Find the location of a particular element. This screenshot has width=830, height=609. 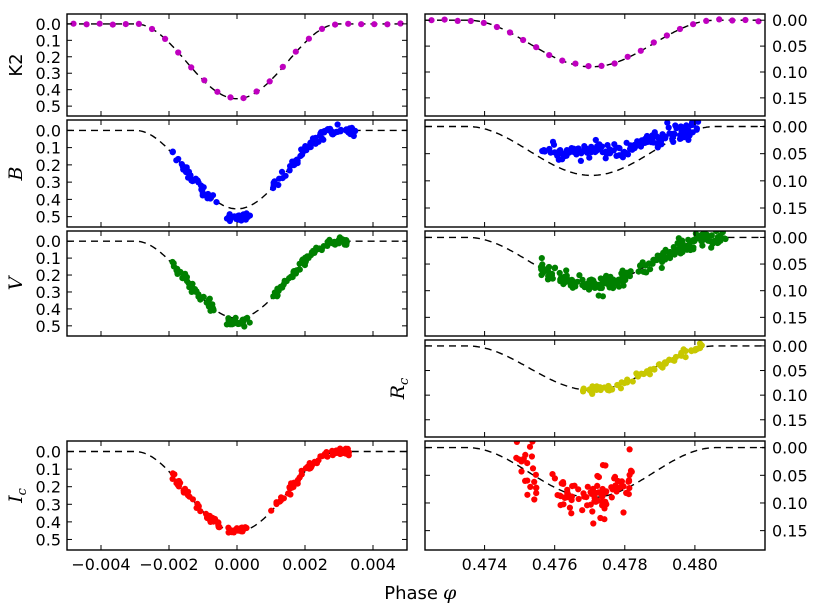

x-axis-label-symbol: φ is located at coordinates (450, 593).